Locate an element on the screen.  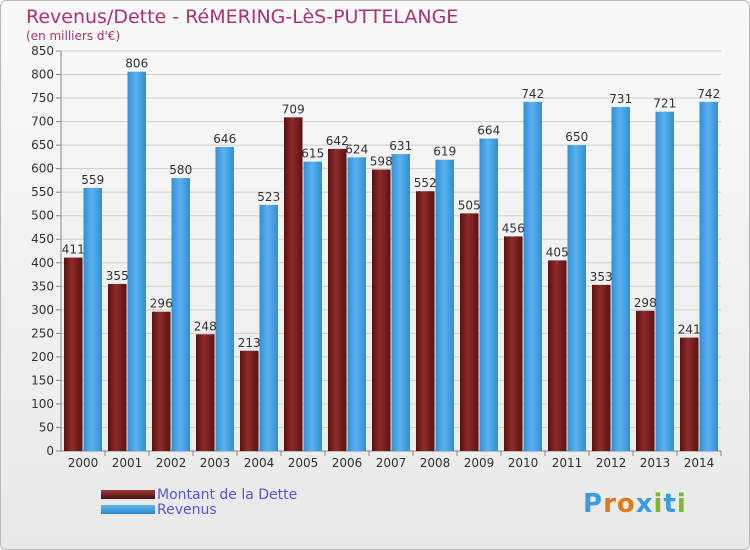
data-label: 631 is located at coordinates (400, 146).